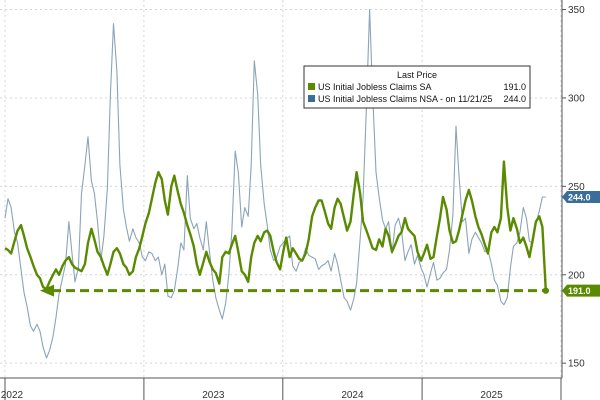  What do you see at coordinates (576, 98) in the screenshot?
I see `y-tick-label: 300` at bounding box center [576, 98].